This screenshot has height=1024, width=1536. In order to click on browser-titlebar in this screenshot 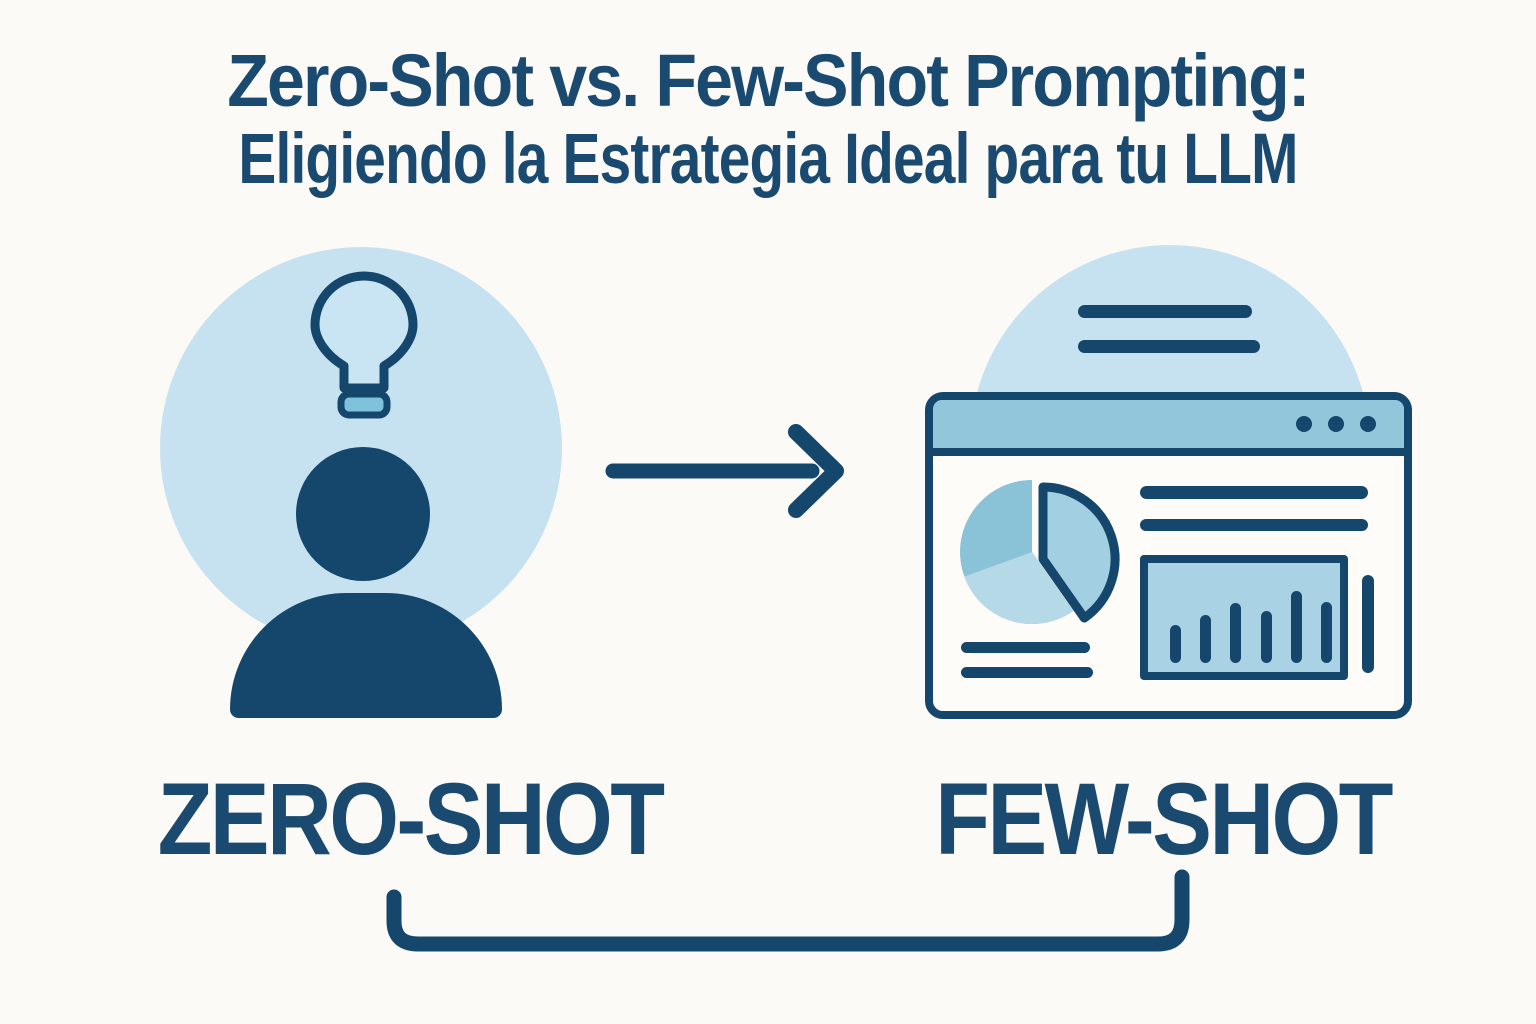, I will do `click(1168, 428)`.